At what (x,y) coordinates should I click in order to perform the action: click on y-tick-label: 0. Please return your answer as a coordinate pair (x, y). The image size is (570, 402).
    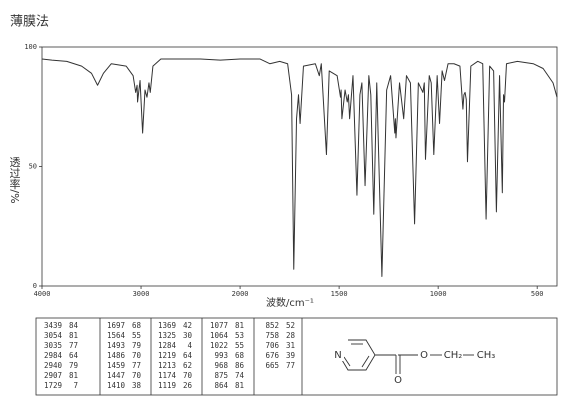
    Looking at the image, I should click on (35, 286).